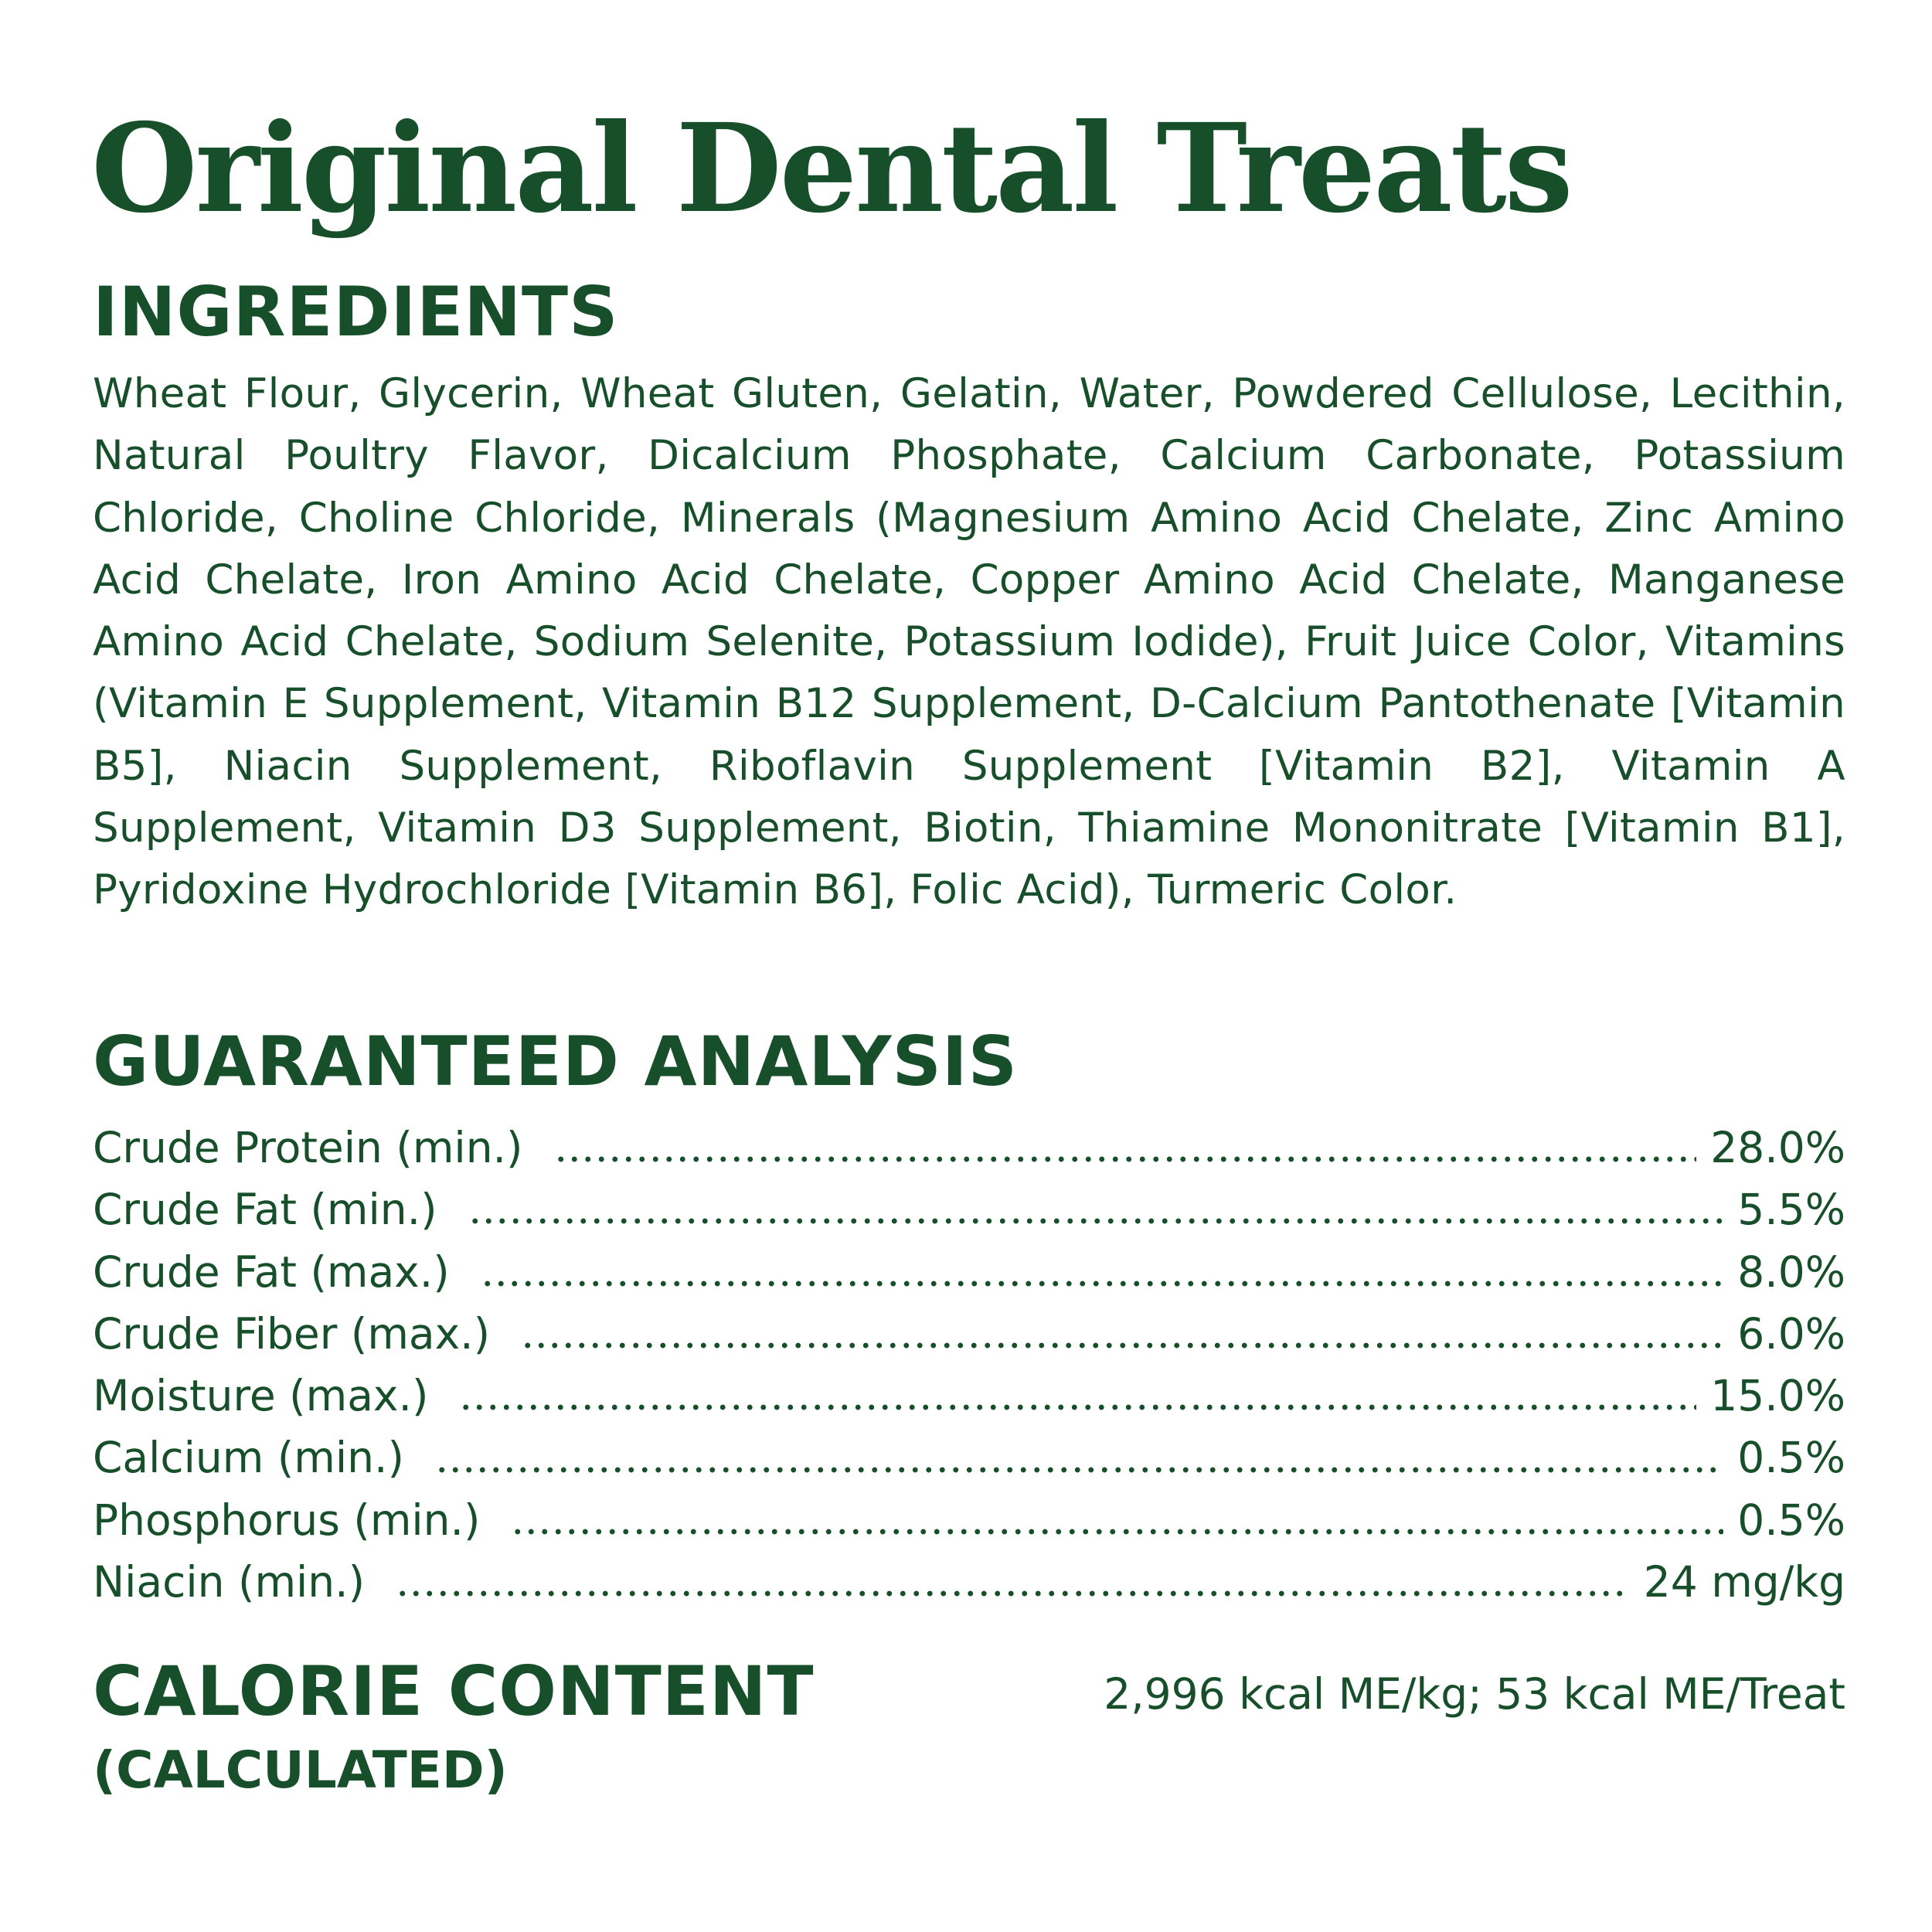 The height and width of the screenshot is (1932, 1932). Describe the element at coordinates (1791, 1210) in the screenshot. I see `analysis-value: 5.5%` at that location.